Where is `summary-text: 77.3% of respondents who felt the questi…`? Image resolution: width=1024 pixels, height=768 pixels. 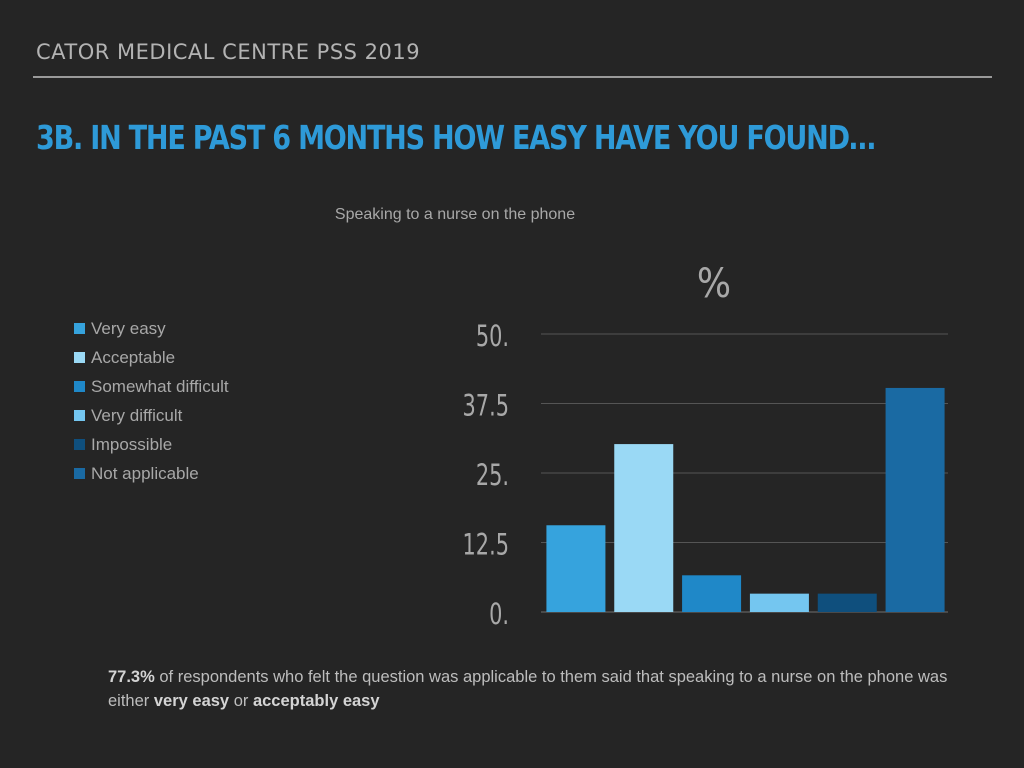
summary-text: 77.3% of respondents who felt the questi… is located at coordinates (528, 689).